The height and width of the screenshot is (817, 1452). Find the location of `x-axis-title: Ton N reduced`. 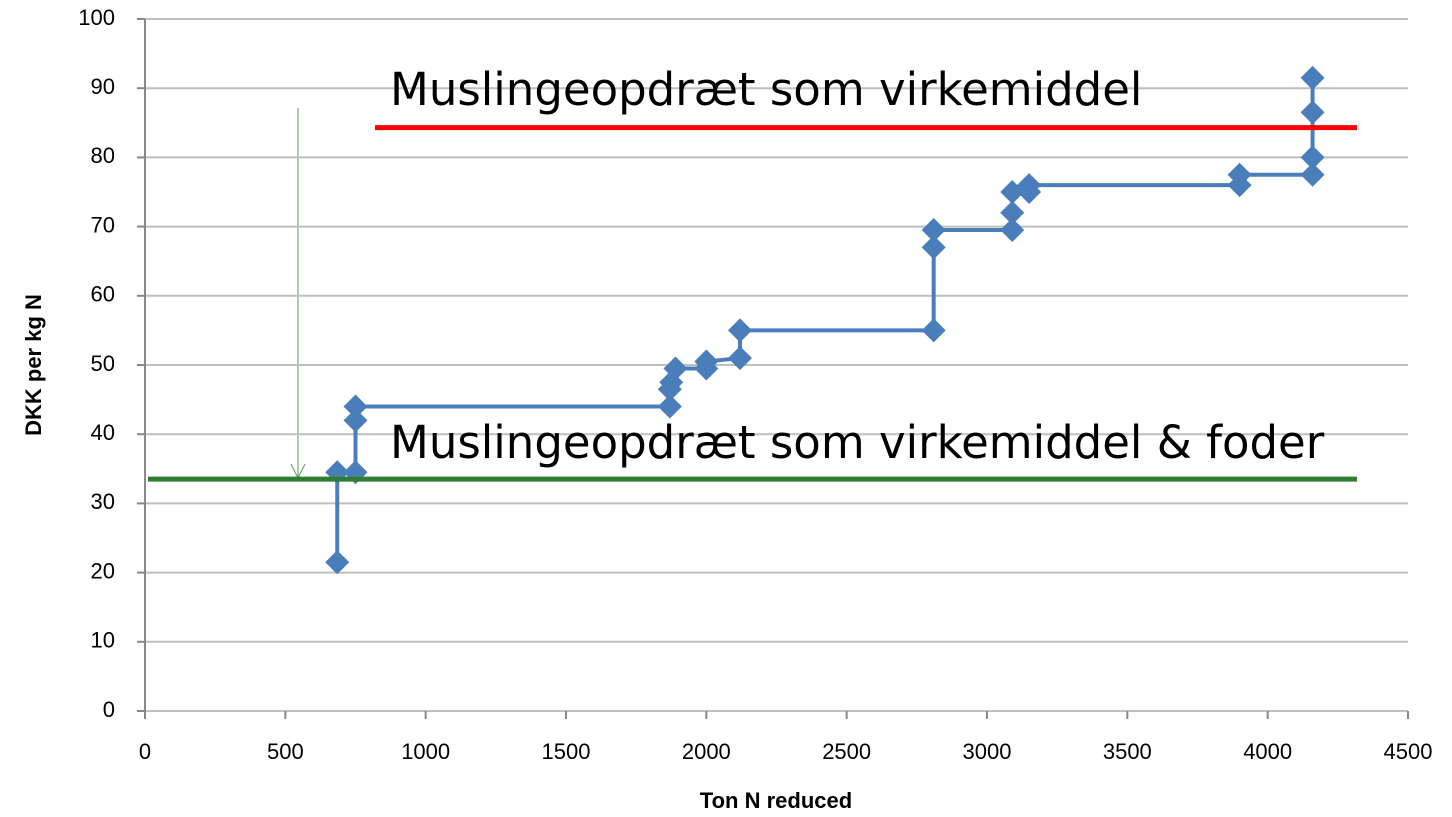

x-axis-title: Ton N reduced is located at coordinates (776, 800).